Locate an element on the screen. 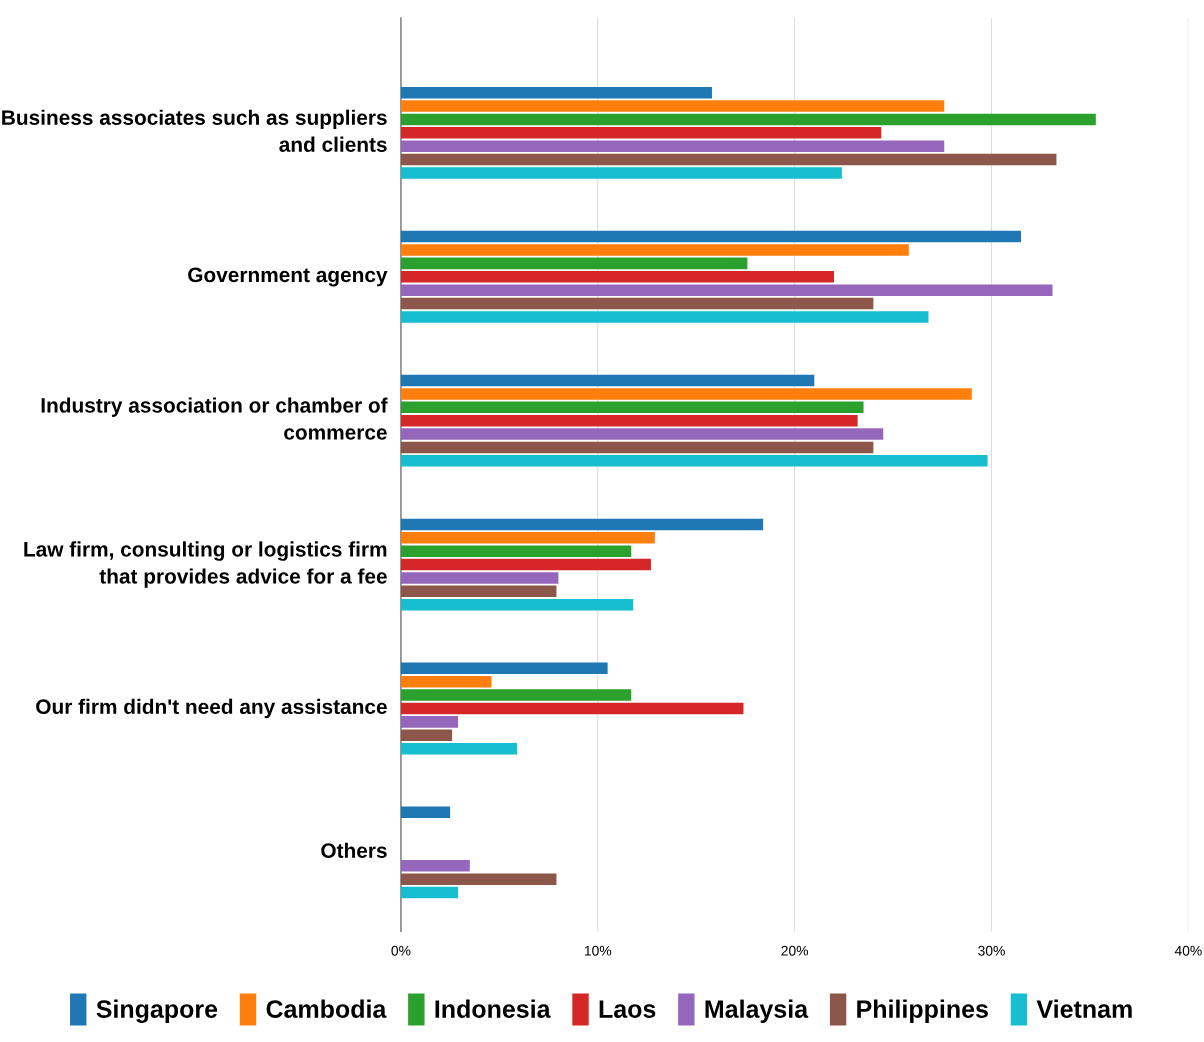  legend-label: Cambodia is located at coordinates (326, 1008).